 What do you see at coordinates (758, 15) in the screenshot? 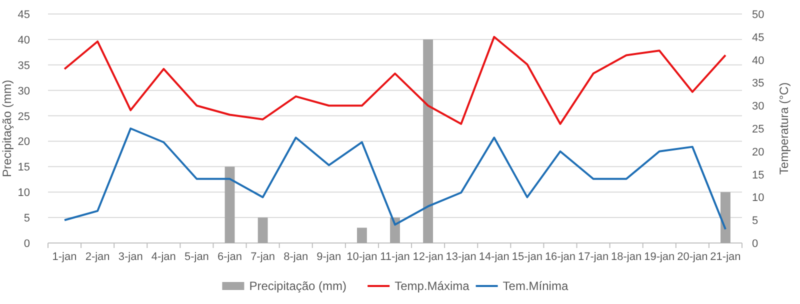
I see `y2-tick-label: 50` at bounding box center [758, 15].